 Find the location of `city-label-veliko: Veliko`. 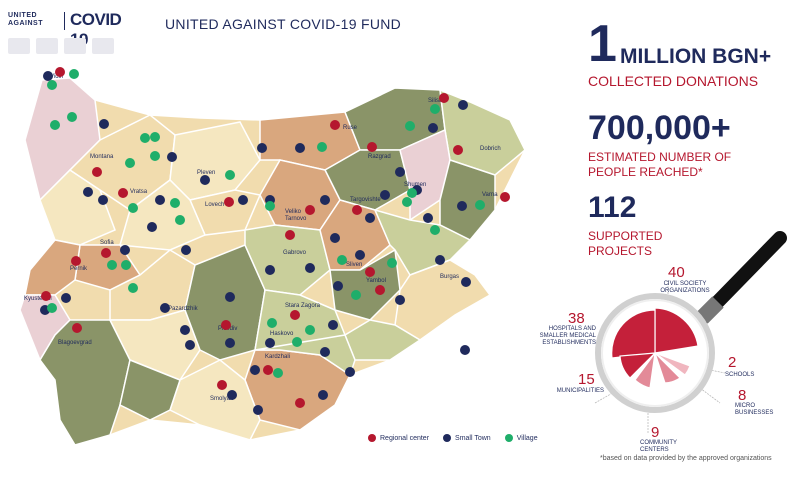

city-label-veliko: Veliko is located at coordinates (293, 212).